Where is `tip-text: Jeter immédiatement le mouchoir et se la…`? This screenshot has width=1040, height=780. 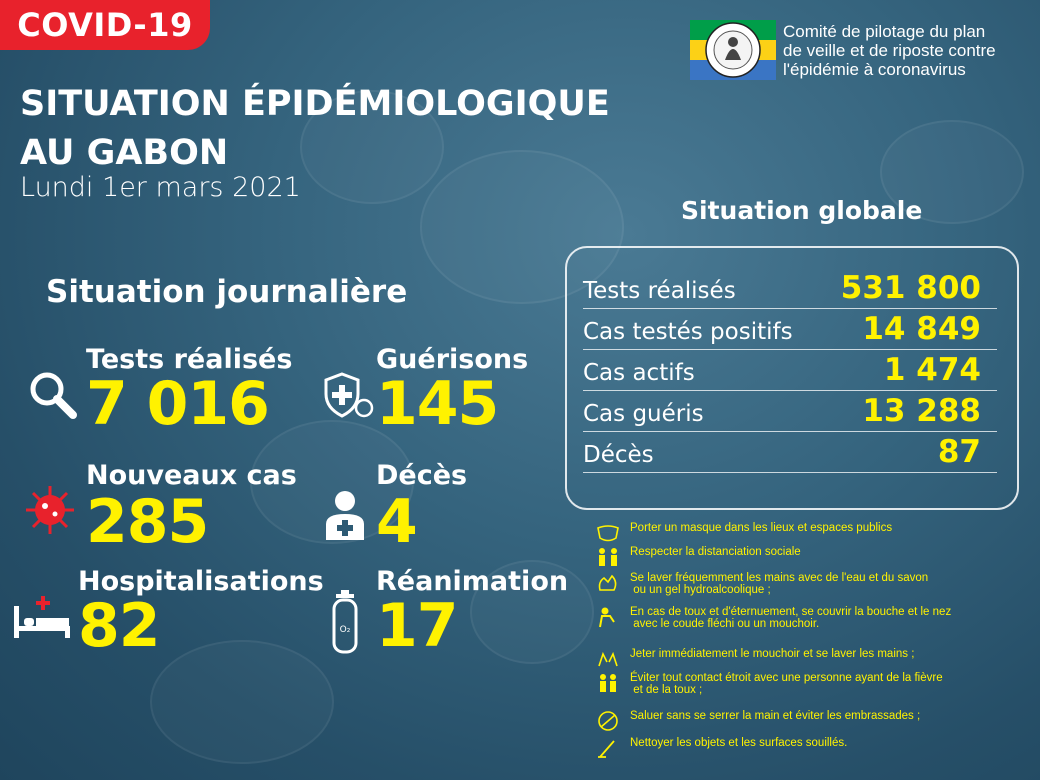
tip-text: Jeter immédiatement le mouchoir et se la… is located at coordinates (772, 654).